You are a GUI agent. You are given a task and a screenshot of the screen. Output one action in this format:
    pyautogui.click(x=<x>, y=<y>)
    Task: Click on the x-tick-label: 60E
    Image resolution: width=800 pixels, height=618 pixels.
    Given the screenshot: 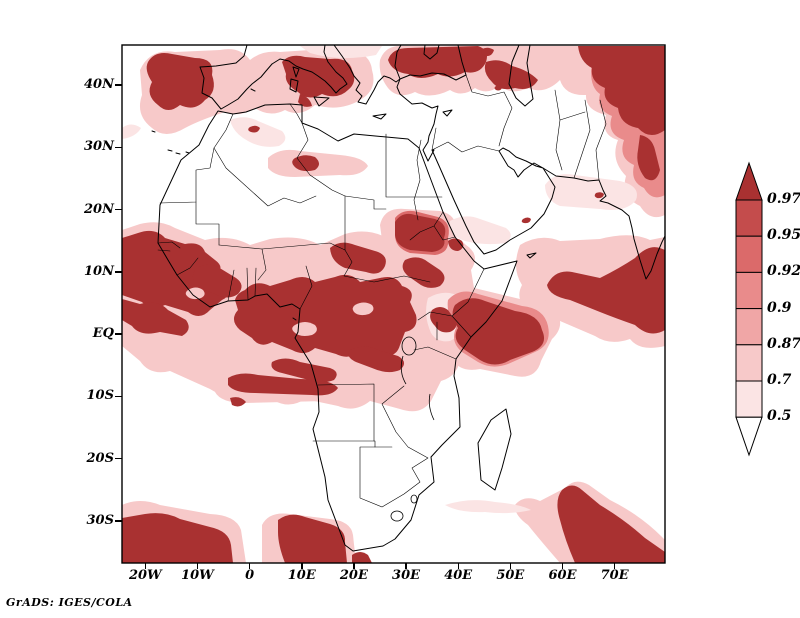 What is the action you would take?
    pyautogui.click(x=562, y=575)
    